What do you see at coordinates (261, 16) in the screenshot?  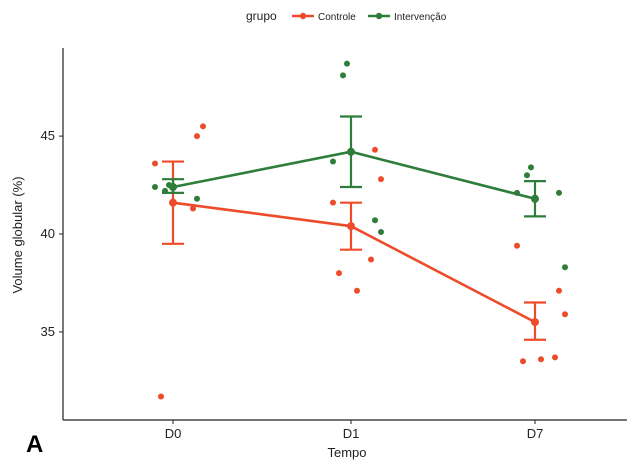 I see `legend-title: grupo` at bounding box center [261, 16].